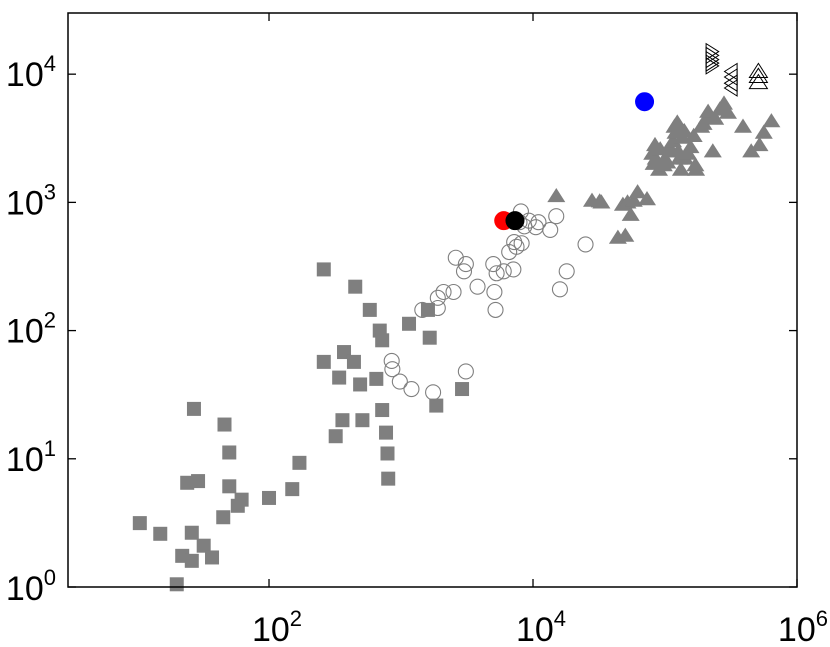 This screenshot has height=647, width=830. What do you see at coordinates (803, 626) in the screenshot?
I see `x-tick-label: 10⁶` at bounding box center [803, 626].